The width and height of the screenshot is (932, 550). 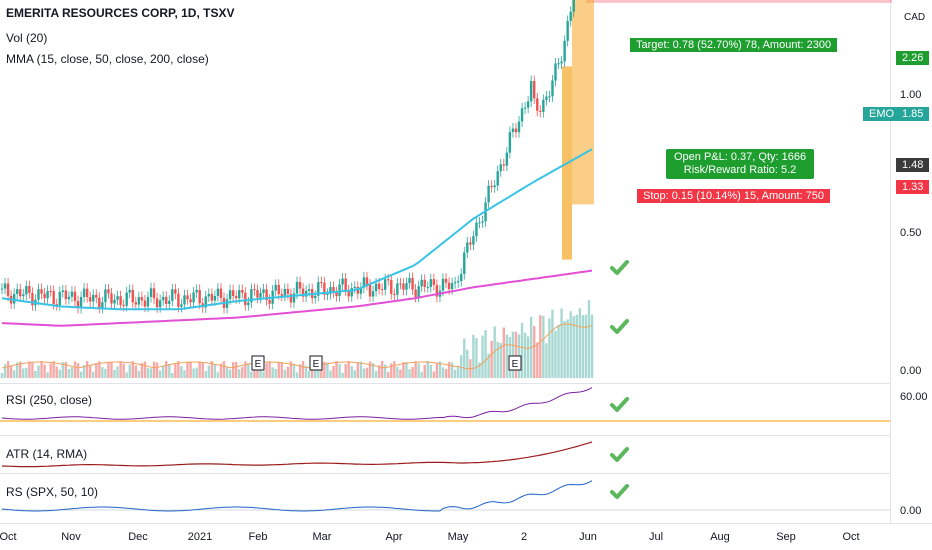 What do you see at coordinates (138, 537) in the screenshot?
I see `time-tick-label: Dec` at bounding box center [138, 537].